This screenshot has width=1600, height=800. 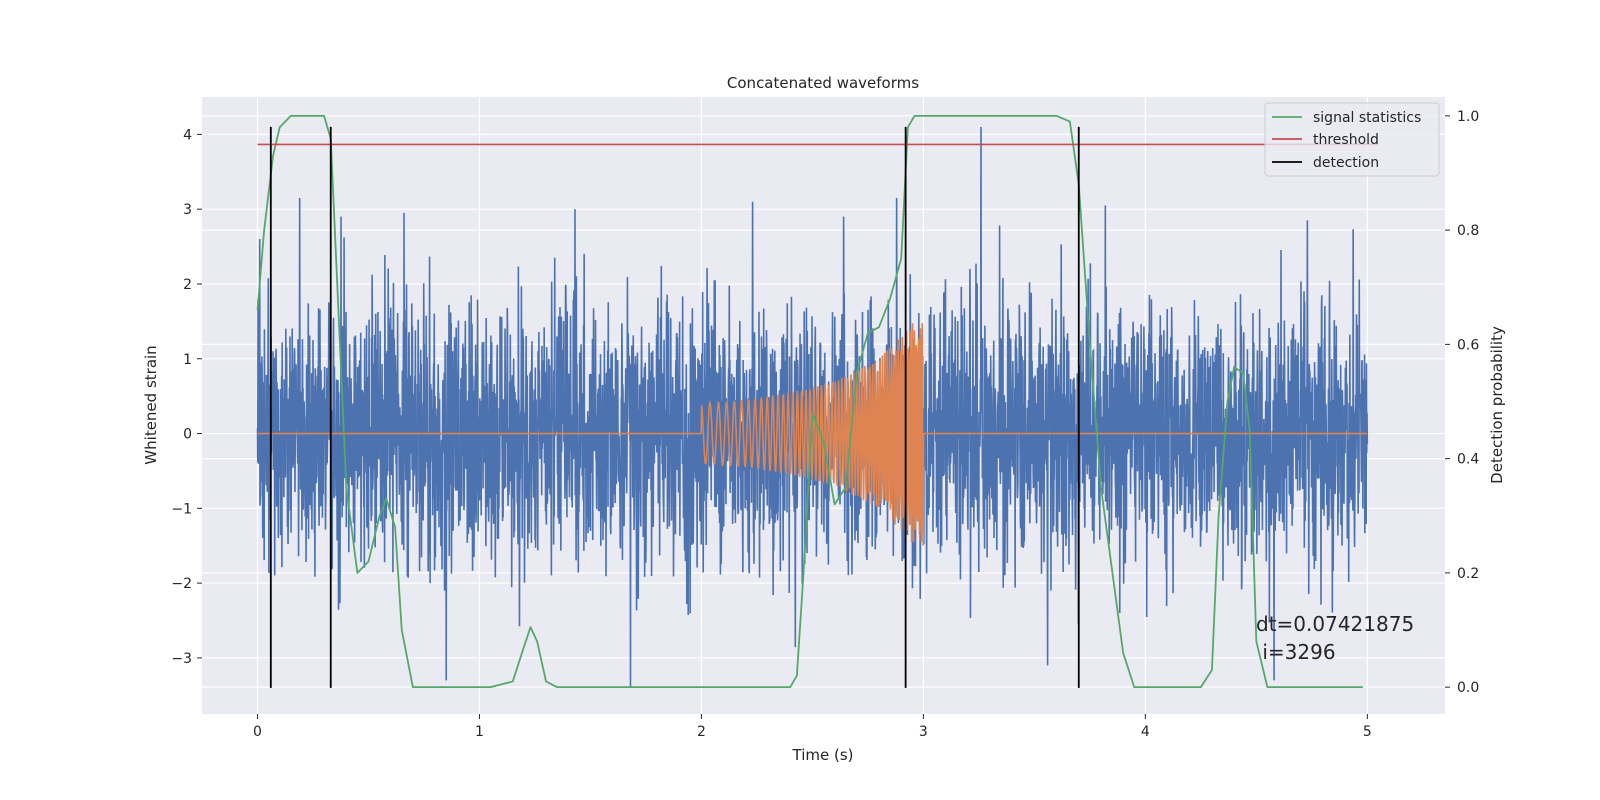 I want to click on x-tick-label: 1, so click(x=479, y=732).